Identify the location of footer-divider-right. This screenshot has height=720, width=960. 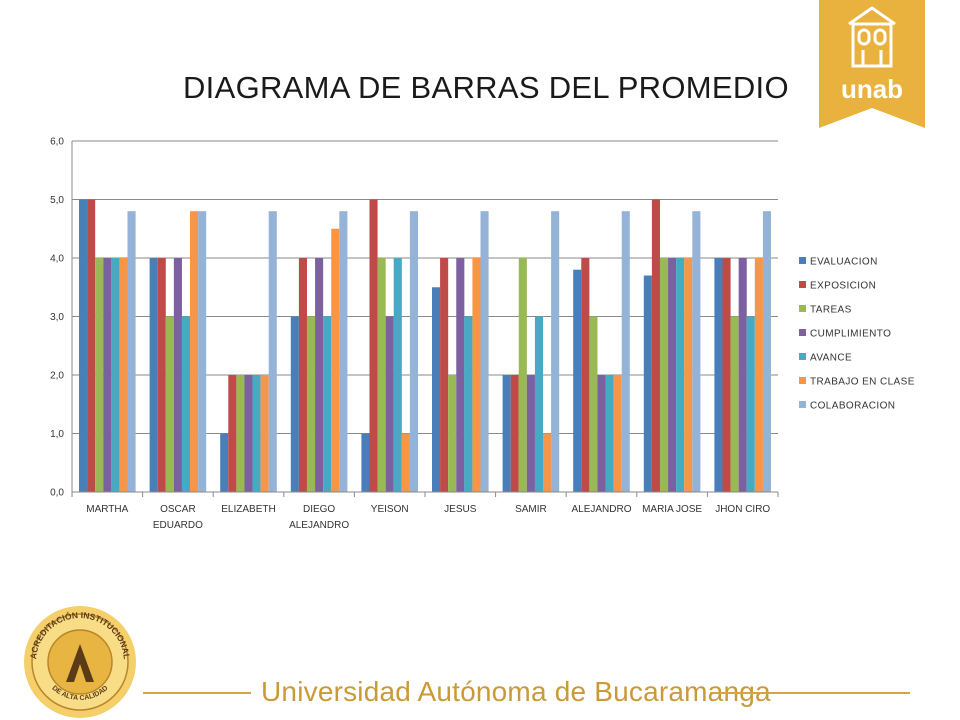
(810, 693).